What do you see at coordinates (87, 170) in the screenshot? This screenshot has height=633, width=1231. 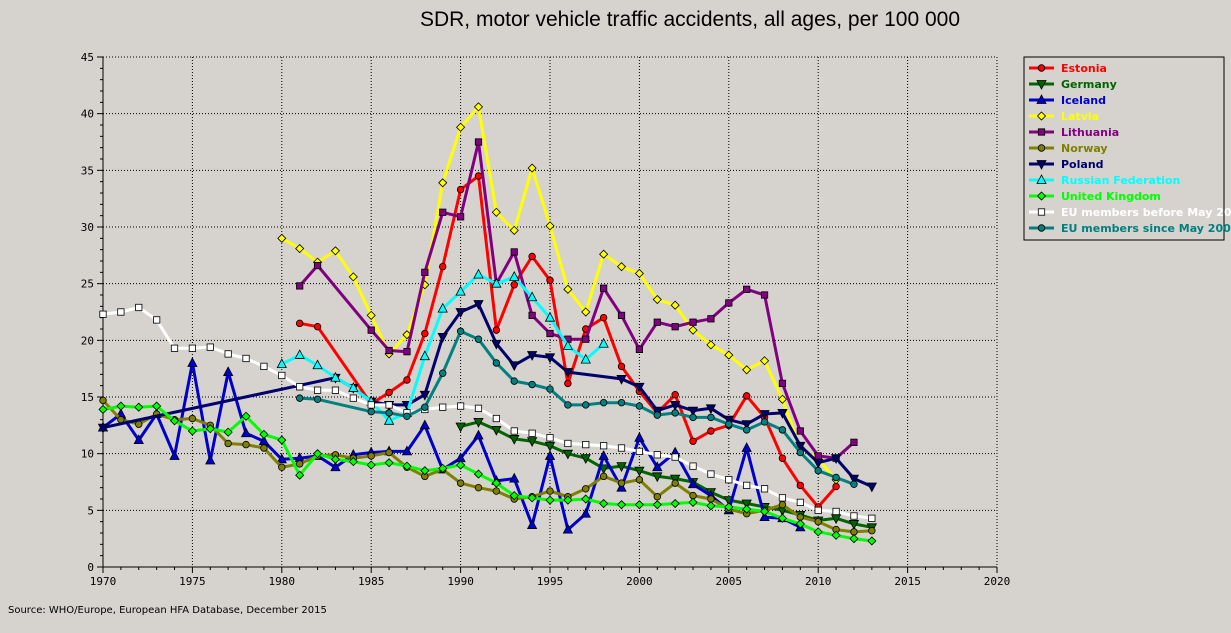 I see `y-tick-label: 35` at bounding box center [87, 170].